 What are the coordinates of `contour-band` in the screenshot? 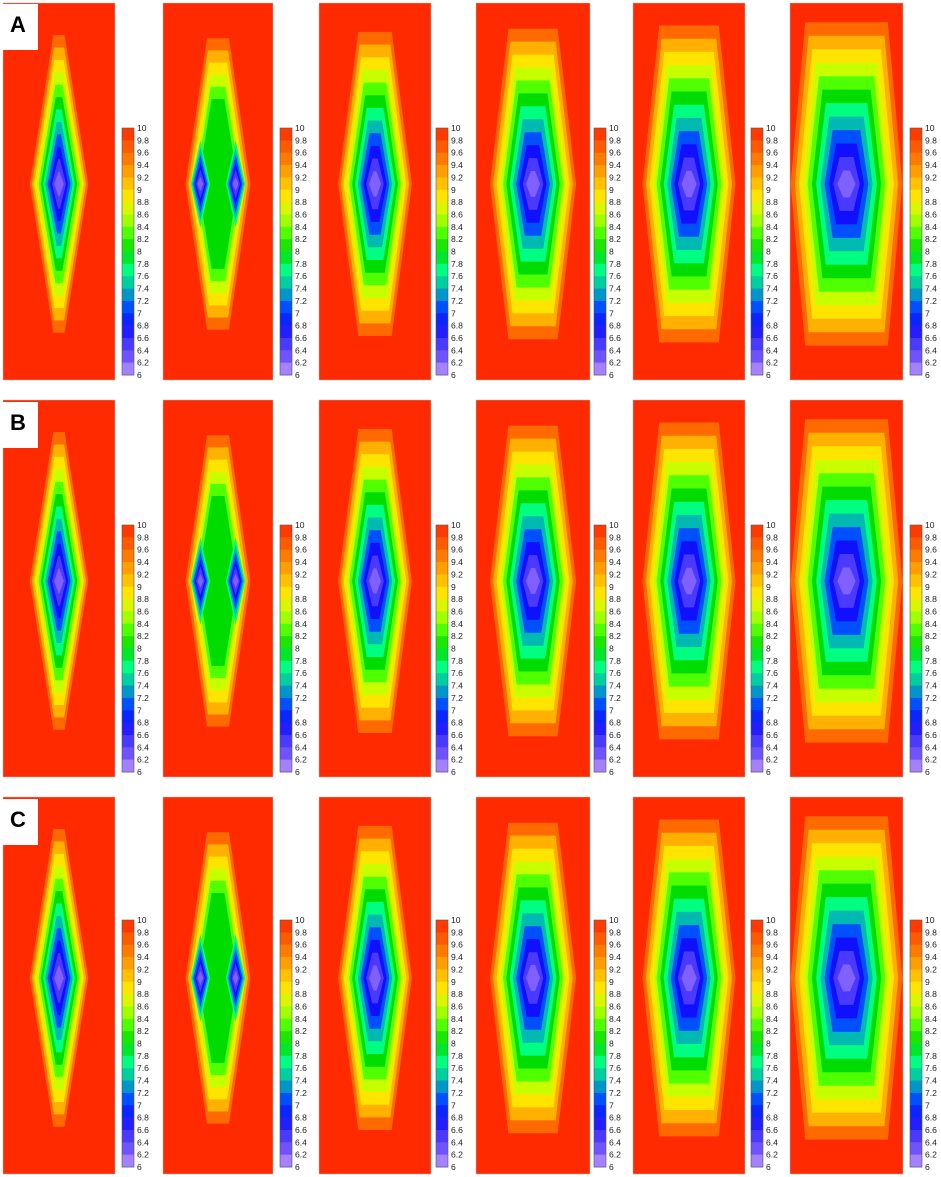 It's located at (375, 184).